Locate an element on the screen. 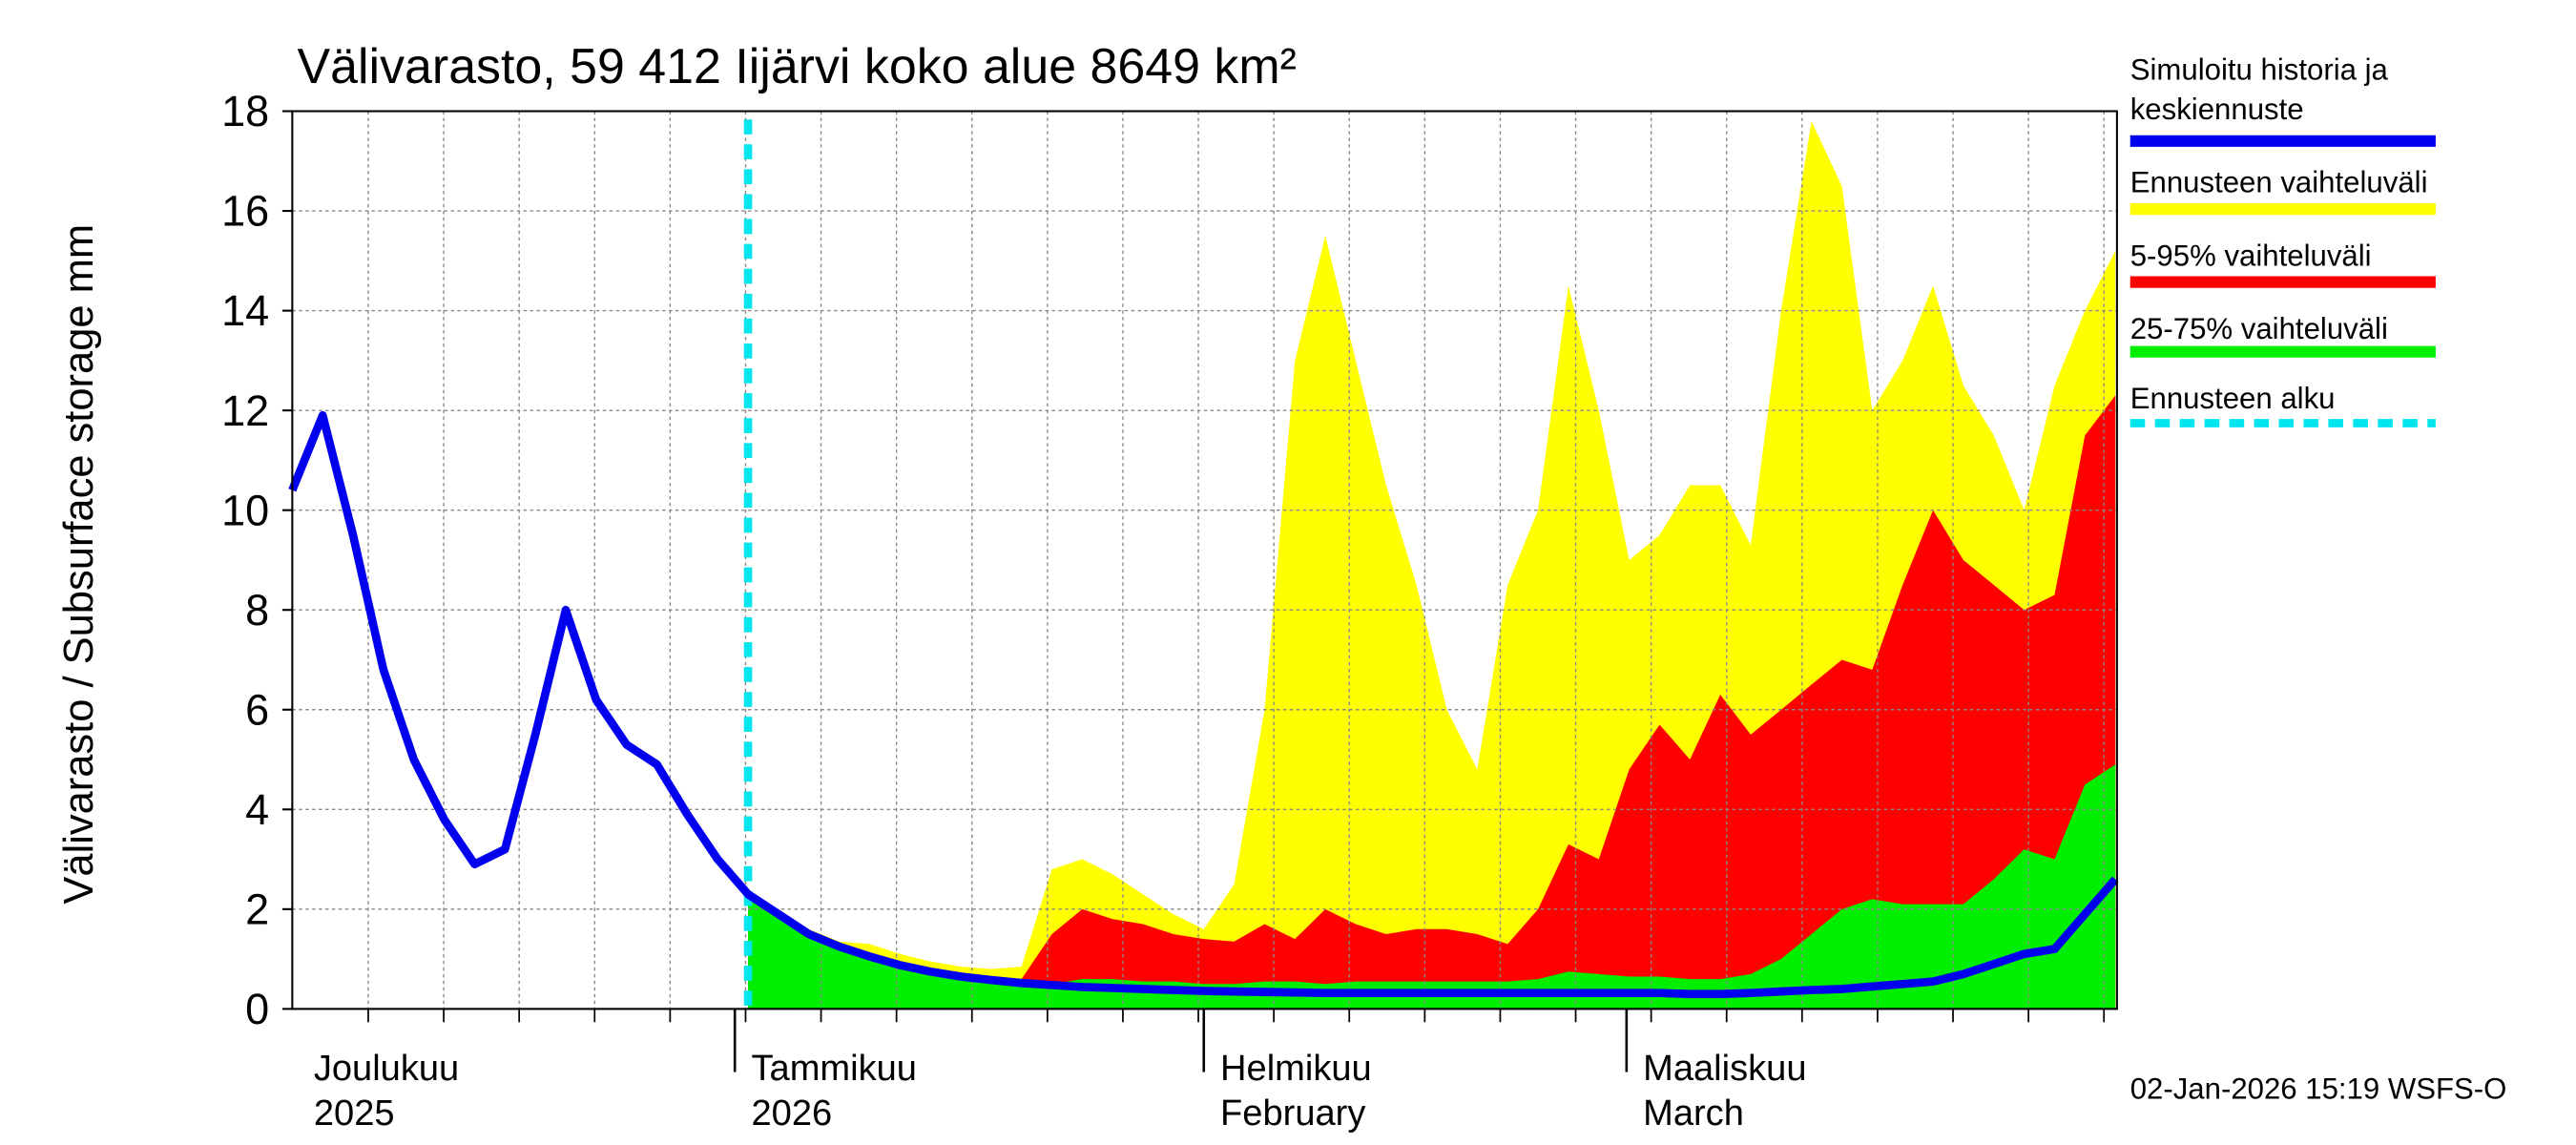  x-month-label: Maaliskuu is located at coordinates (1724, 1068).